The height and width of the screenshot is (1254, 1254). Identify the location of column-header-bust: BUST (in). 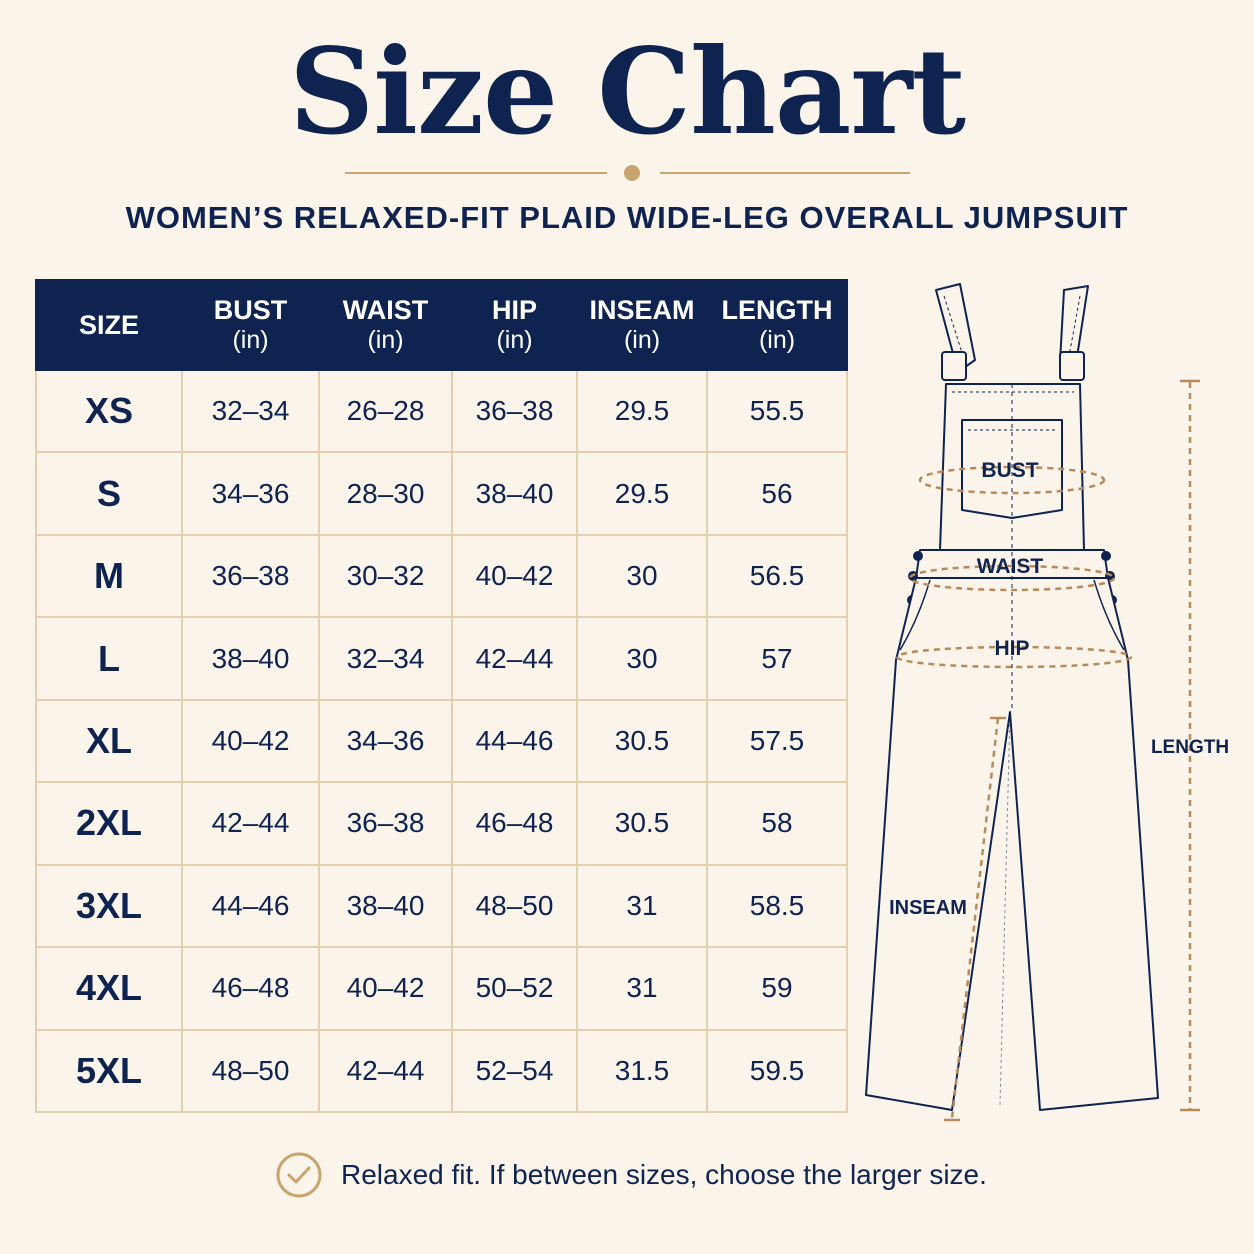
(250, 325).